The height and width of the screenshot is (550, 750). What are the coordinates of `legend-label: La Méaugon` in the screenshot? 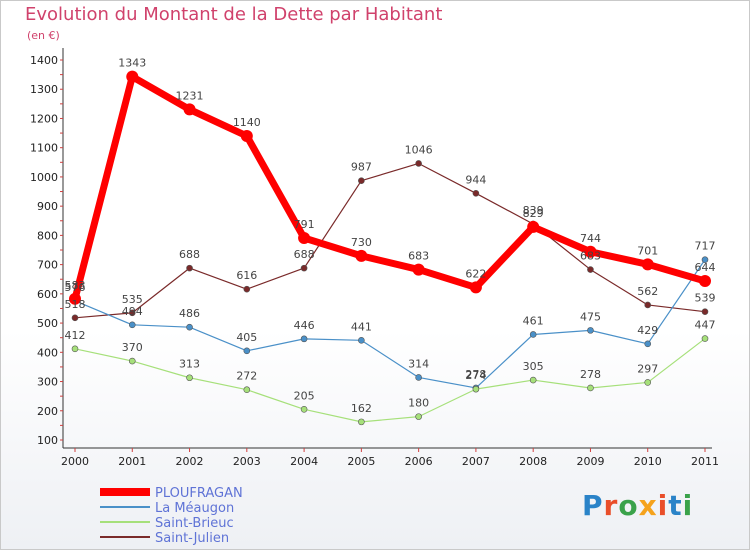 It's located at (194, 508).